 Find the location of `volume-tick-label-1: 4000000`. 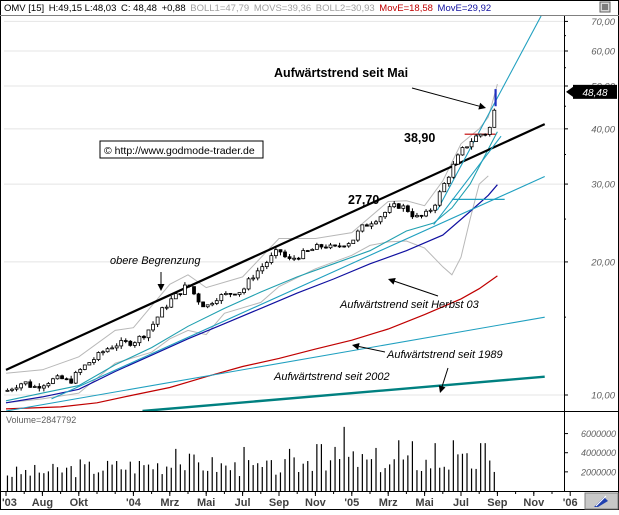

volume-tick-label-1: 4000000 is located at coordinates (598, 453).